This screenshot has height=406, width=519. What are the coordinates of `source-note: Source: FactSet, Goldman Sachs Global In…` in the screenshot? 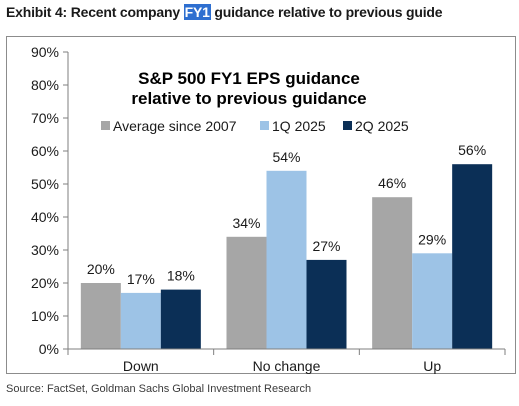 It's located at (159, 389).